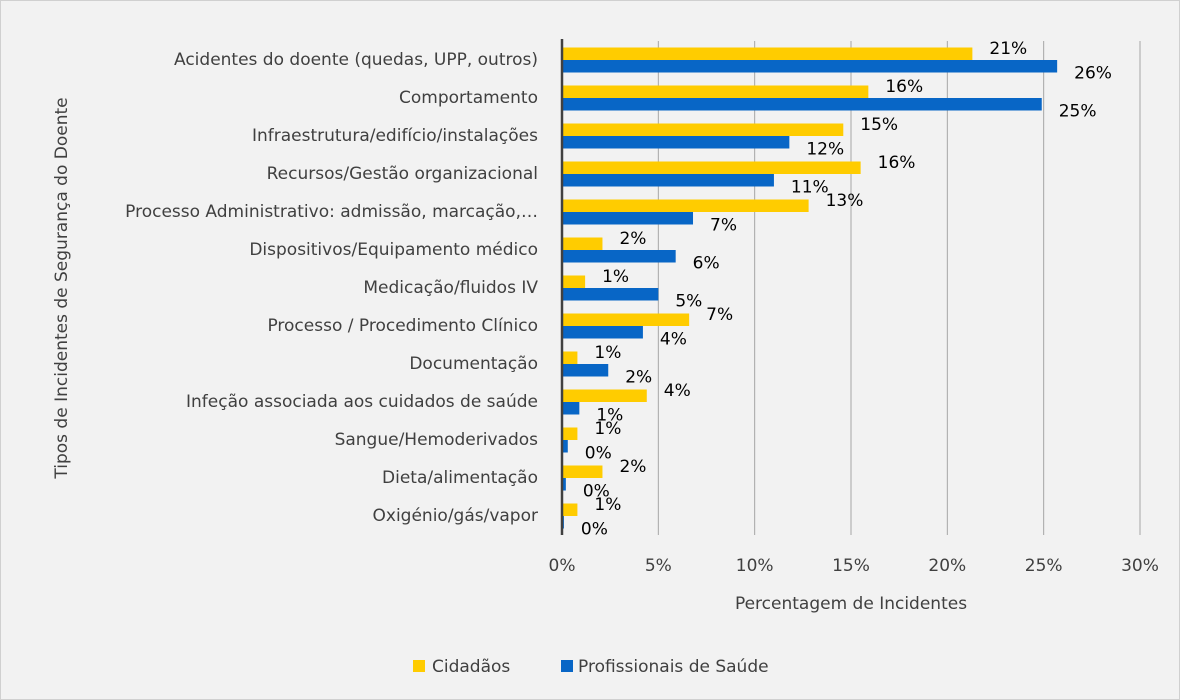 Image resolution: width=1180 pixels, height=700 pixels. What do you see at coordinates (437, 440) in the screenshot?
I see `y-tick-label: Sangue/Hemoderivados` at bounding box center [437, 440].